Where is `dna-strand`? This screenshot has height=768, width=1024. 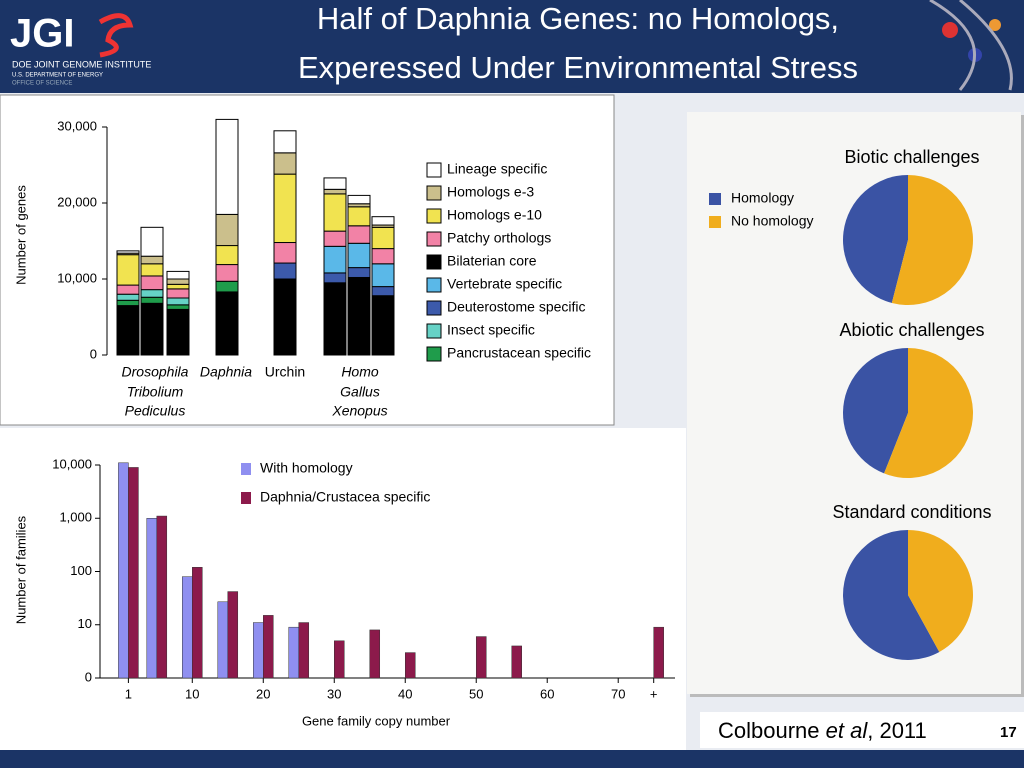 dna-strand is located at coordinates (971, 45).